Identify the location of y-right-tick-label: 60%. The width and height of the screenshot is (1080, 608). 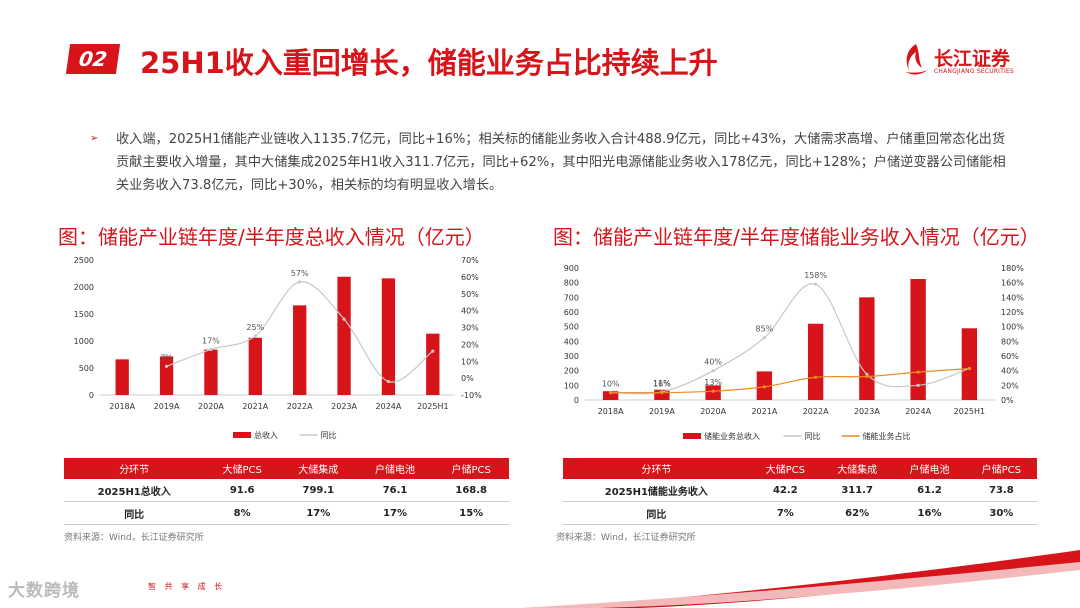
(1010, 356).